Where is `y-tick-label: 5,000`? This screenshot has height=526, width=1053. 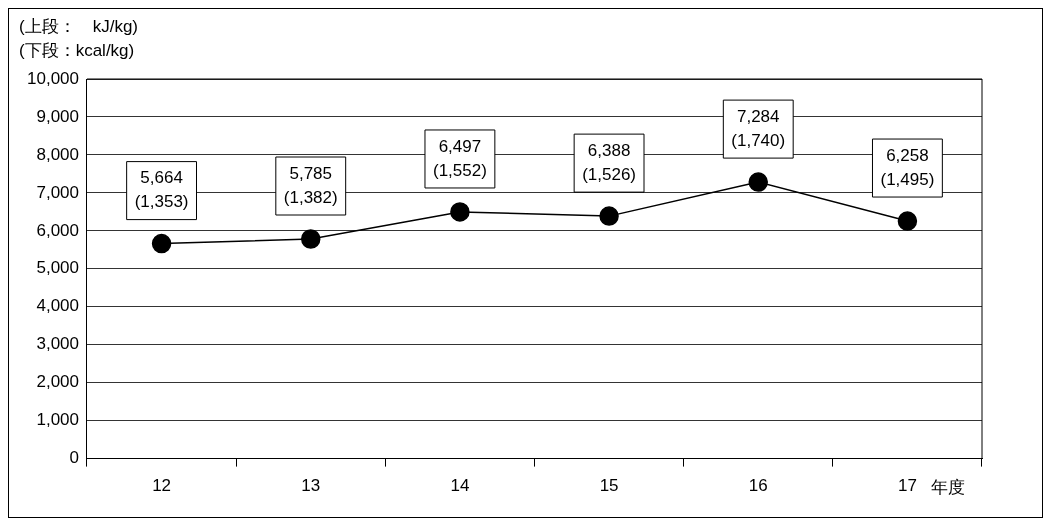 y-tick-label: 5,000 is located at coordinates (57, 268).